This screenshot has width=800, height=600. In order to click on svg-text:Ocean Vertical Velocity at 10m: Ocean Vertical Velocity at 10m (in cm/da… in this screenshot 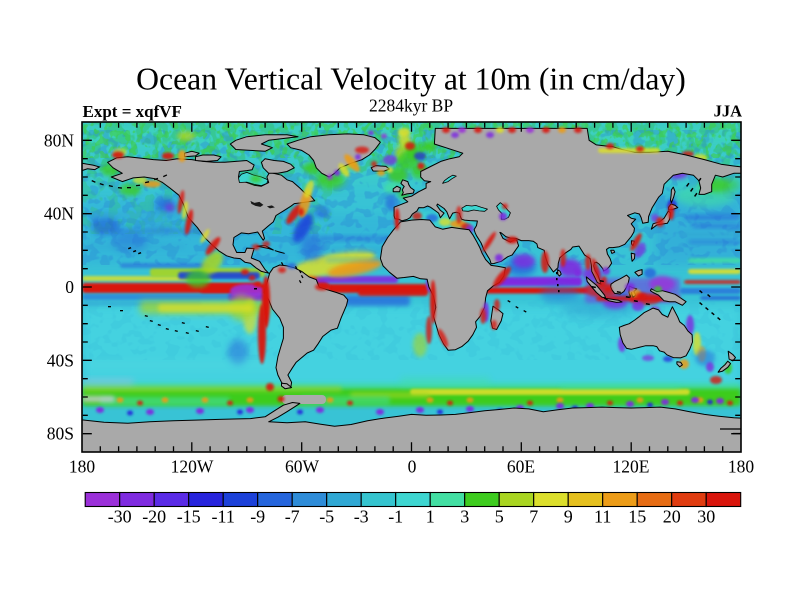, I will do `click(411, 79)`.